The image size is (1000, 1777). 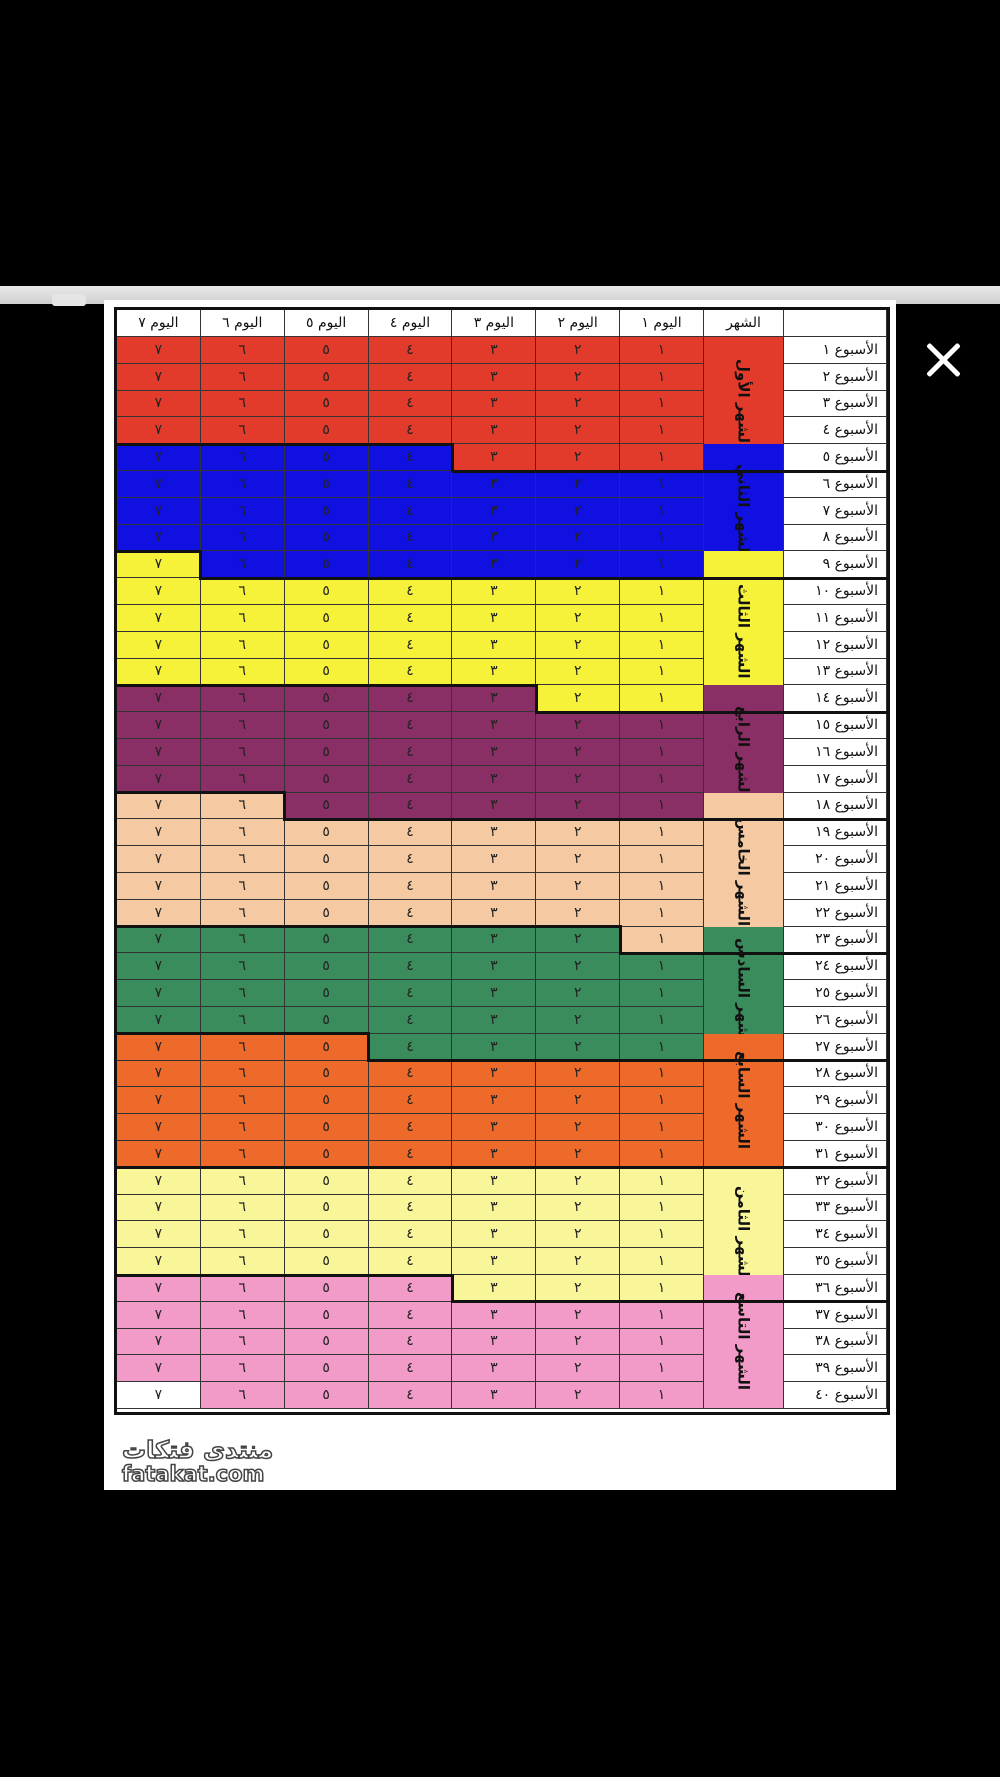 What do you see at coordinates (835, 618) in the screenshot?
I see `week-label: الأسبوع ١١` at bounding box center [835, 618].